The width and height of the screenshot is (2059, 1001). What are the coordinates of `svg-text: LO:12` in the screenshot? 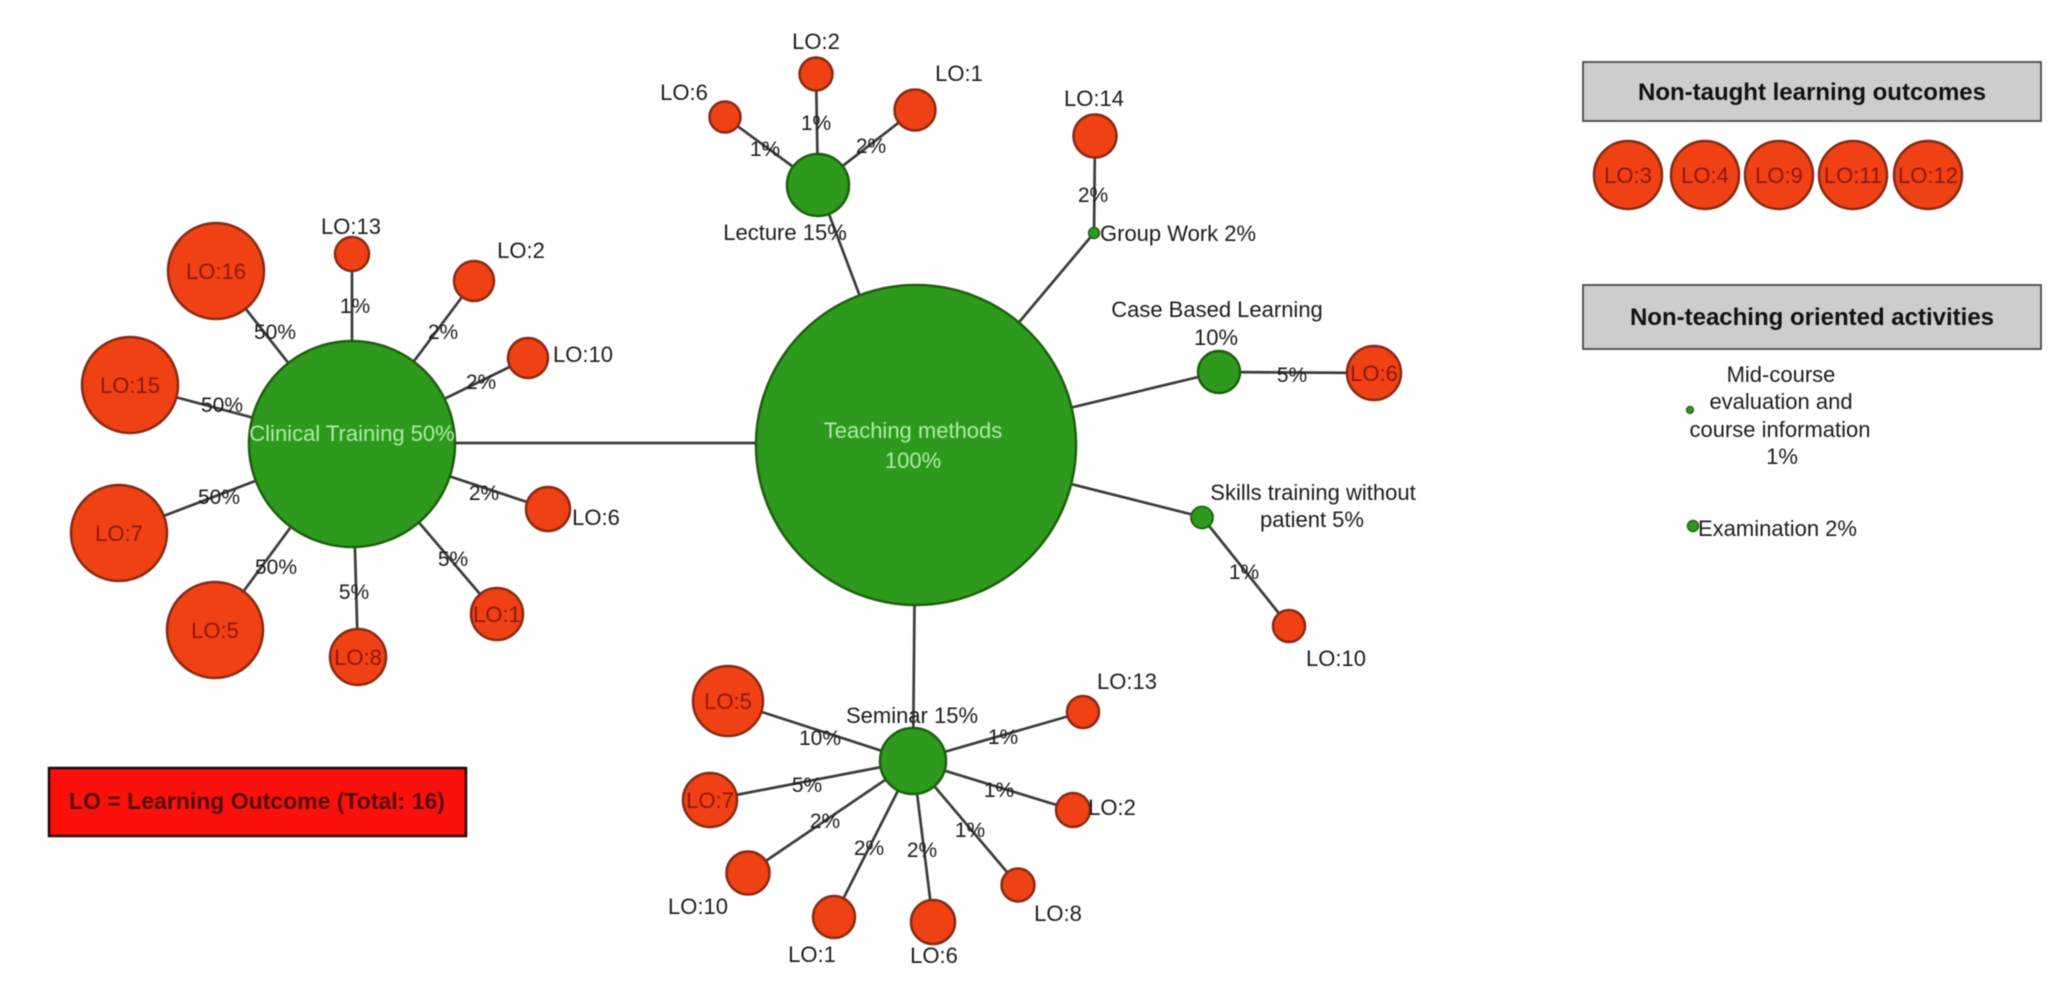 It's located at (1928, 175).